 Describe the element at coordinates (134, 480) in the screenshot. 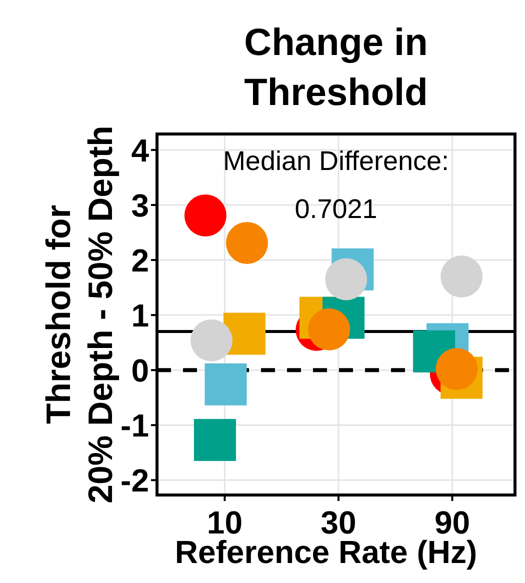

I see `y-tick-label: -2` at that location.